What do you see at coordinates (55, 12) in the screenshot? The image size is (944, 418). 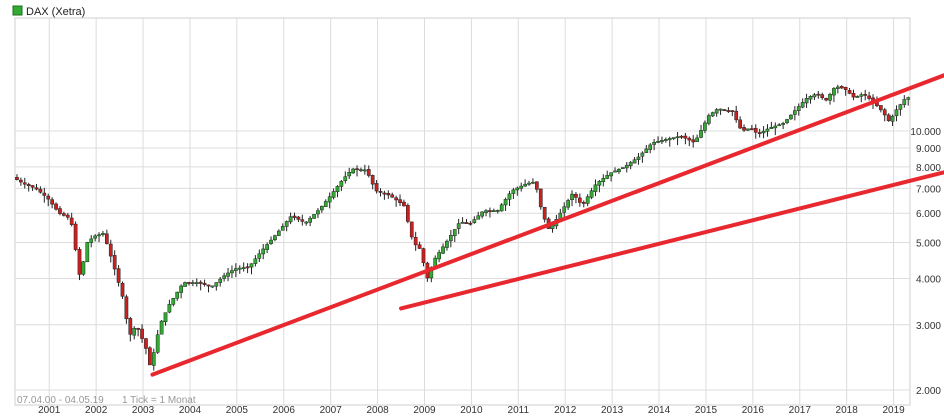 I see `legend-label: DAX (Xetra)` at bounding box center [55, 12].